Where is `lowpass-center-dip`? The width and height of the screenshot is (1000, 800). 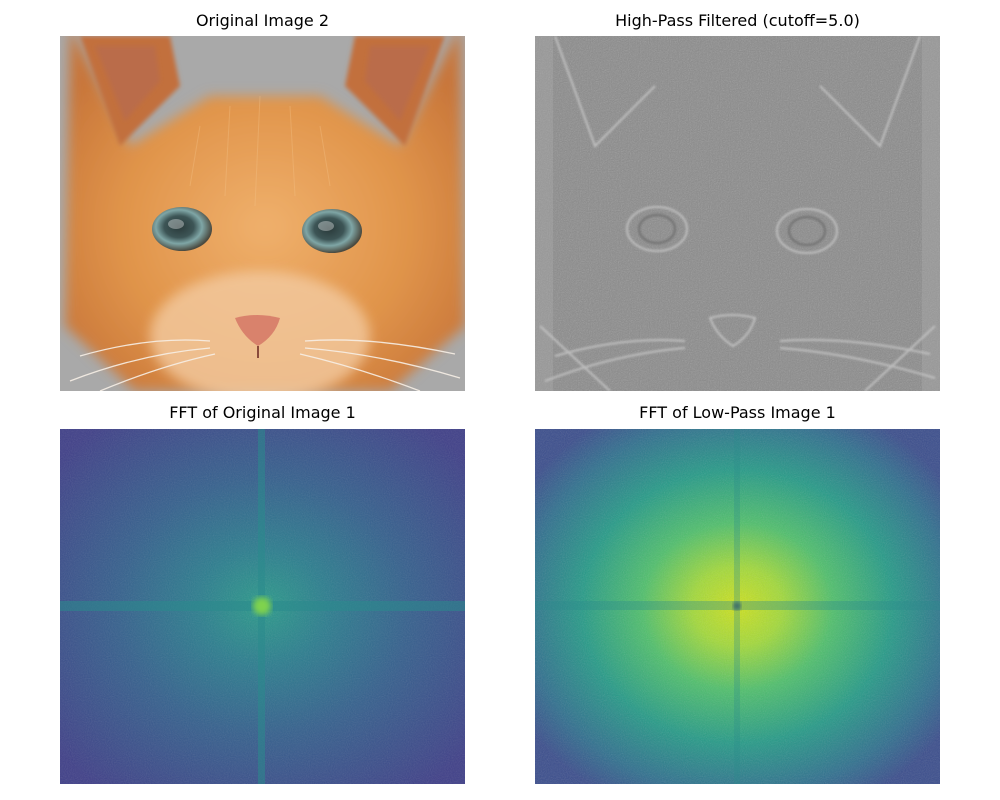
lowpass-center-dip is located at coordinates (737, 606).